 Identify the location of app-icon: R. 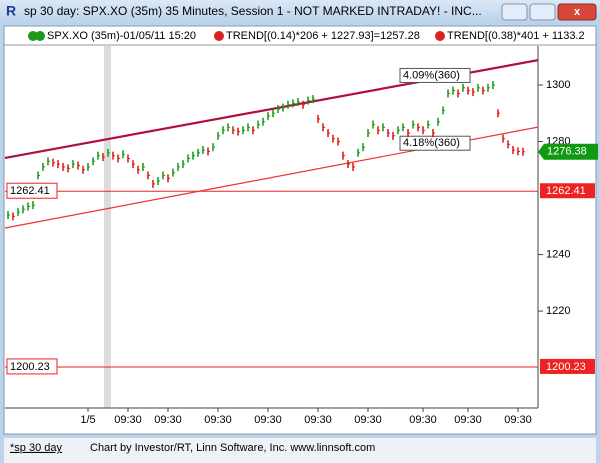
(11, 11).